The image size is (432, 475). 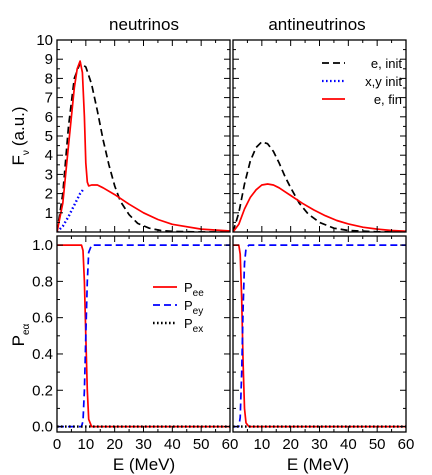 I want to click on legend-label: e, init, so click(x=386, y=63).